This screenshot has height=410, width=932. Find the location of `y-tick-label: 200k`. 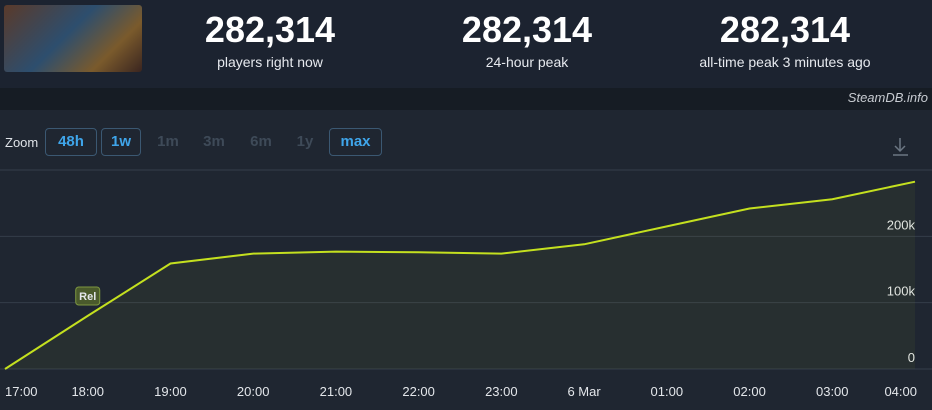

y-tick-label: 200k is located at coordinates (901, 224).